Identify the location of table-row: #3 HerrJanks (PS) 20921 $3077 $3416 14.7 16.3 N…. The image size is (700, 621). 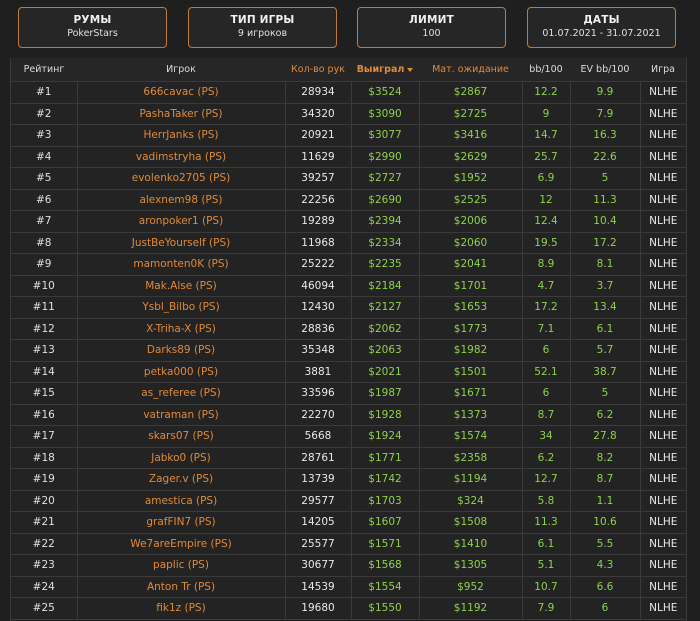
(348, 135).